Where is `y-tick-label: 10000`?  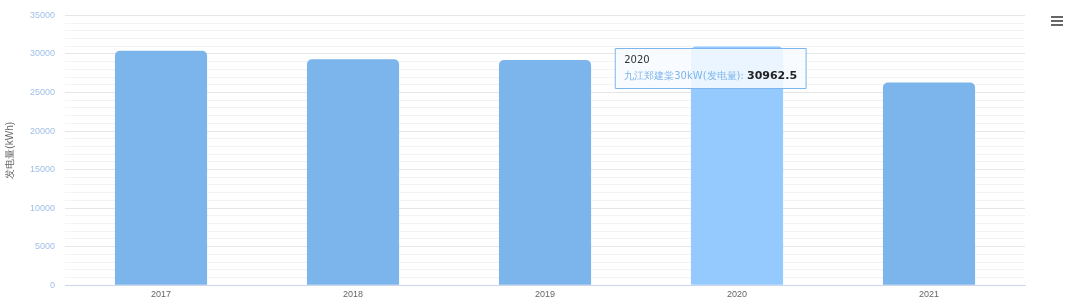
y-tick-label: 10000 is located at coordinates (43, 207).